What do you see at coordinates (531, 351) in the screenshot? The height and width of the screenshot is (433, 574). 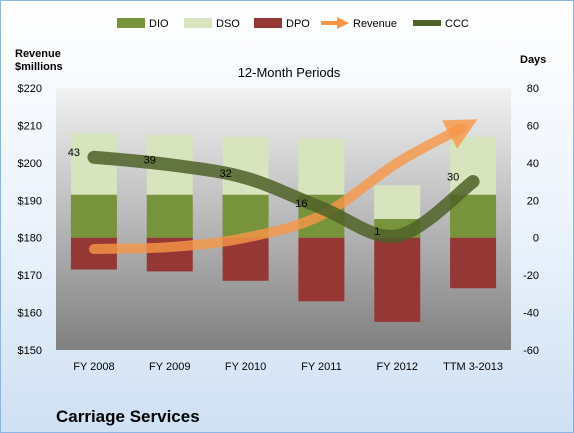 I see `right-tick-label: -60` at bounding box center [531, 351].